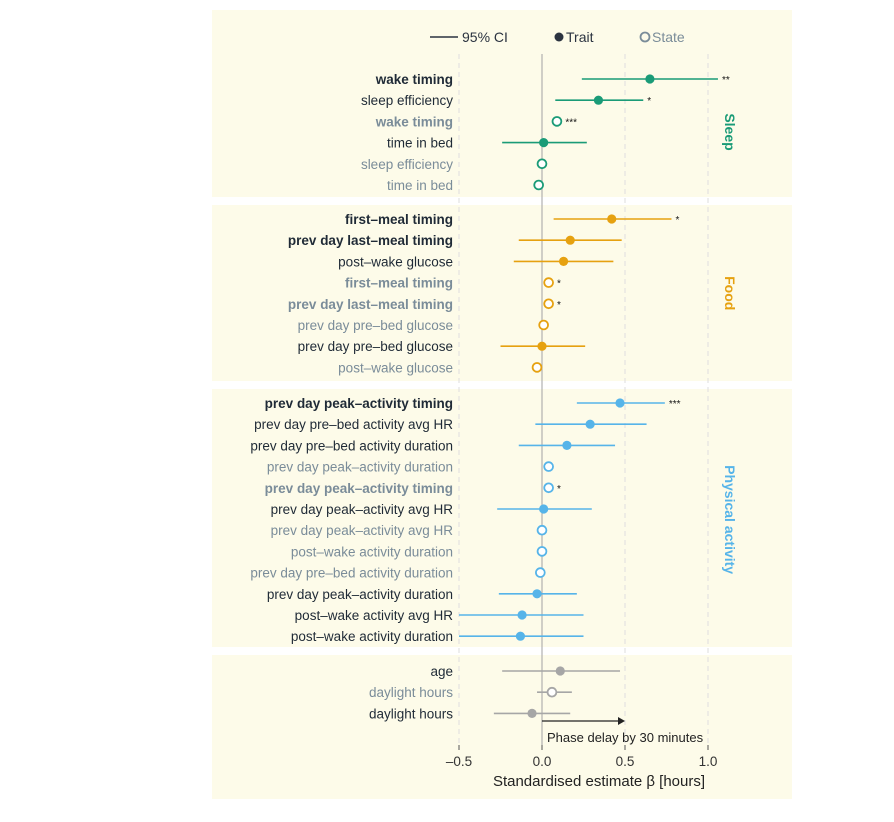 This screenshot has height=822, width=894. I want to click on x-tick-label: –0.5, so click(459, 761).